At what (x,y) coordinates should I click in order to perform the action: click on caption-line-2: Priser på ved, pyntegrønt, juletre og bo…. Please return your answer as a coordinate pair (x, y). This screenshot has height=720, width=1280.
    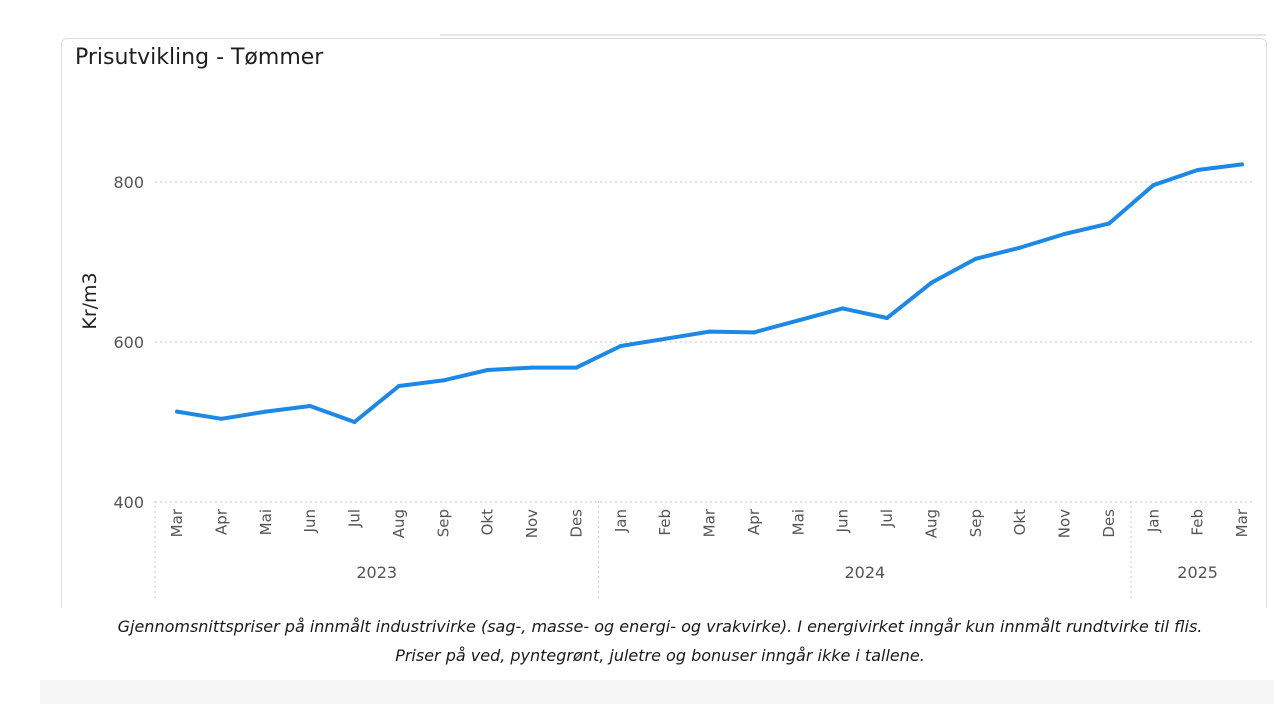
    Looking at the image, I should click on (660, 655).